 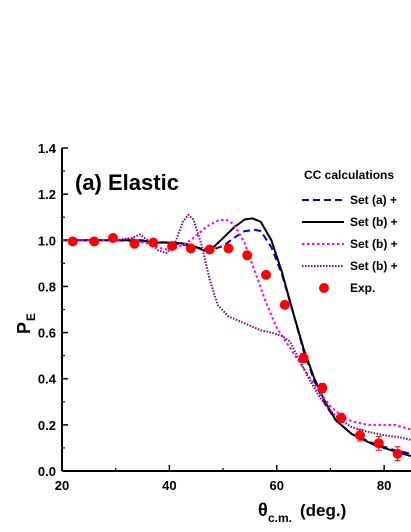 What do you see at coordinates (47, 240) in the screenshot?
I see `y-tick-label: 1.0` at bounding box center [47, 240].